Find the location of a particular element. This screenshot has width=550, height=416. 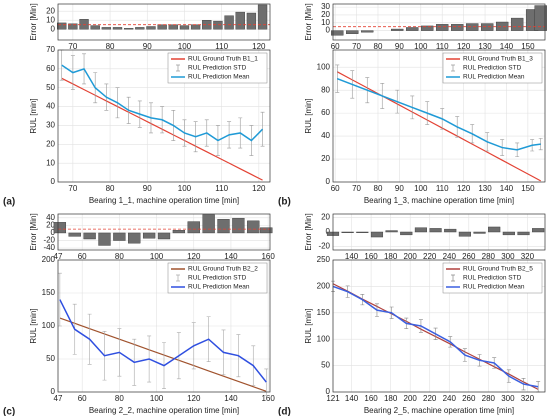

legend-swatch is located at coordinates (453, 68).